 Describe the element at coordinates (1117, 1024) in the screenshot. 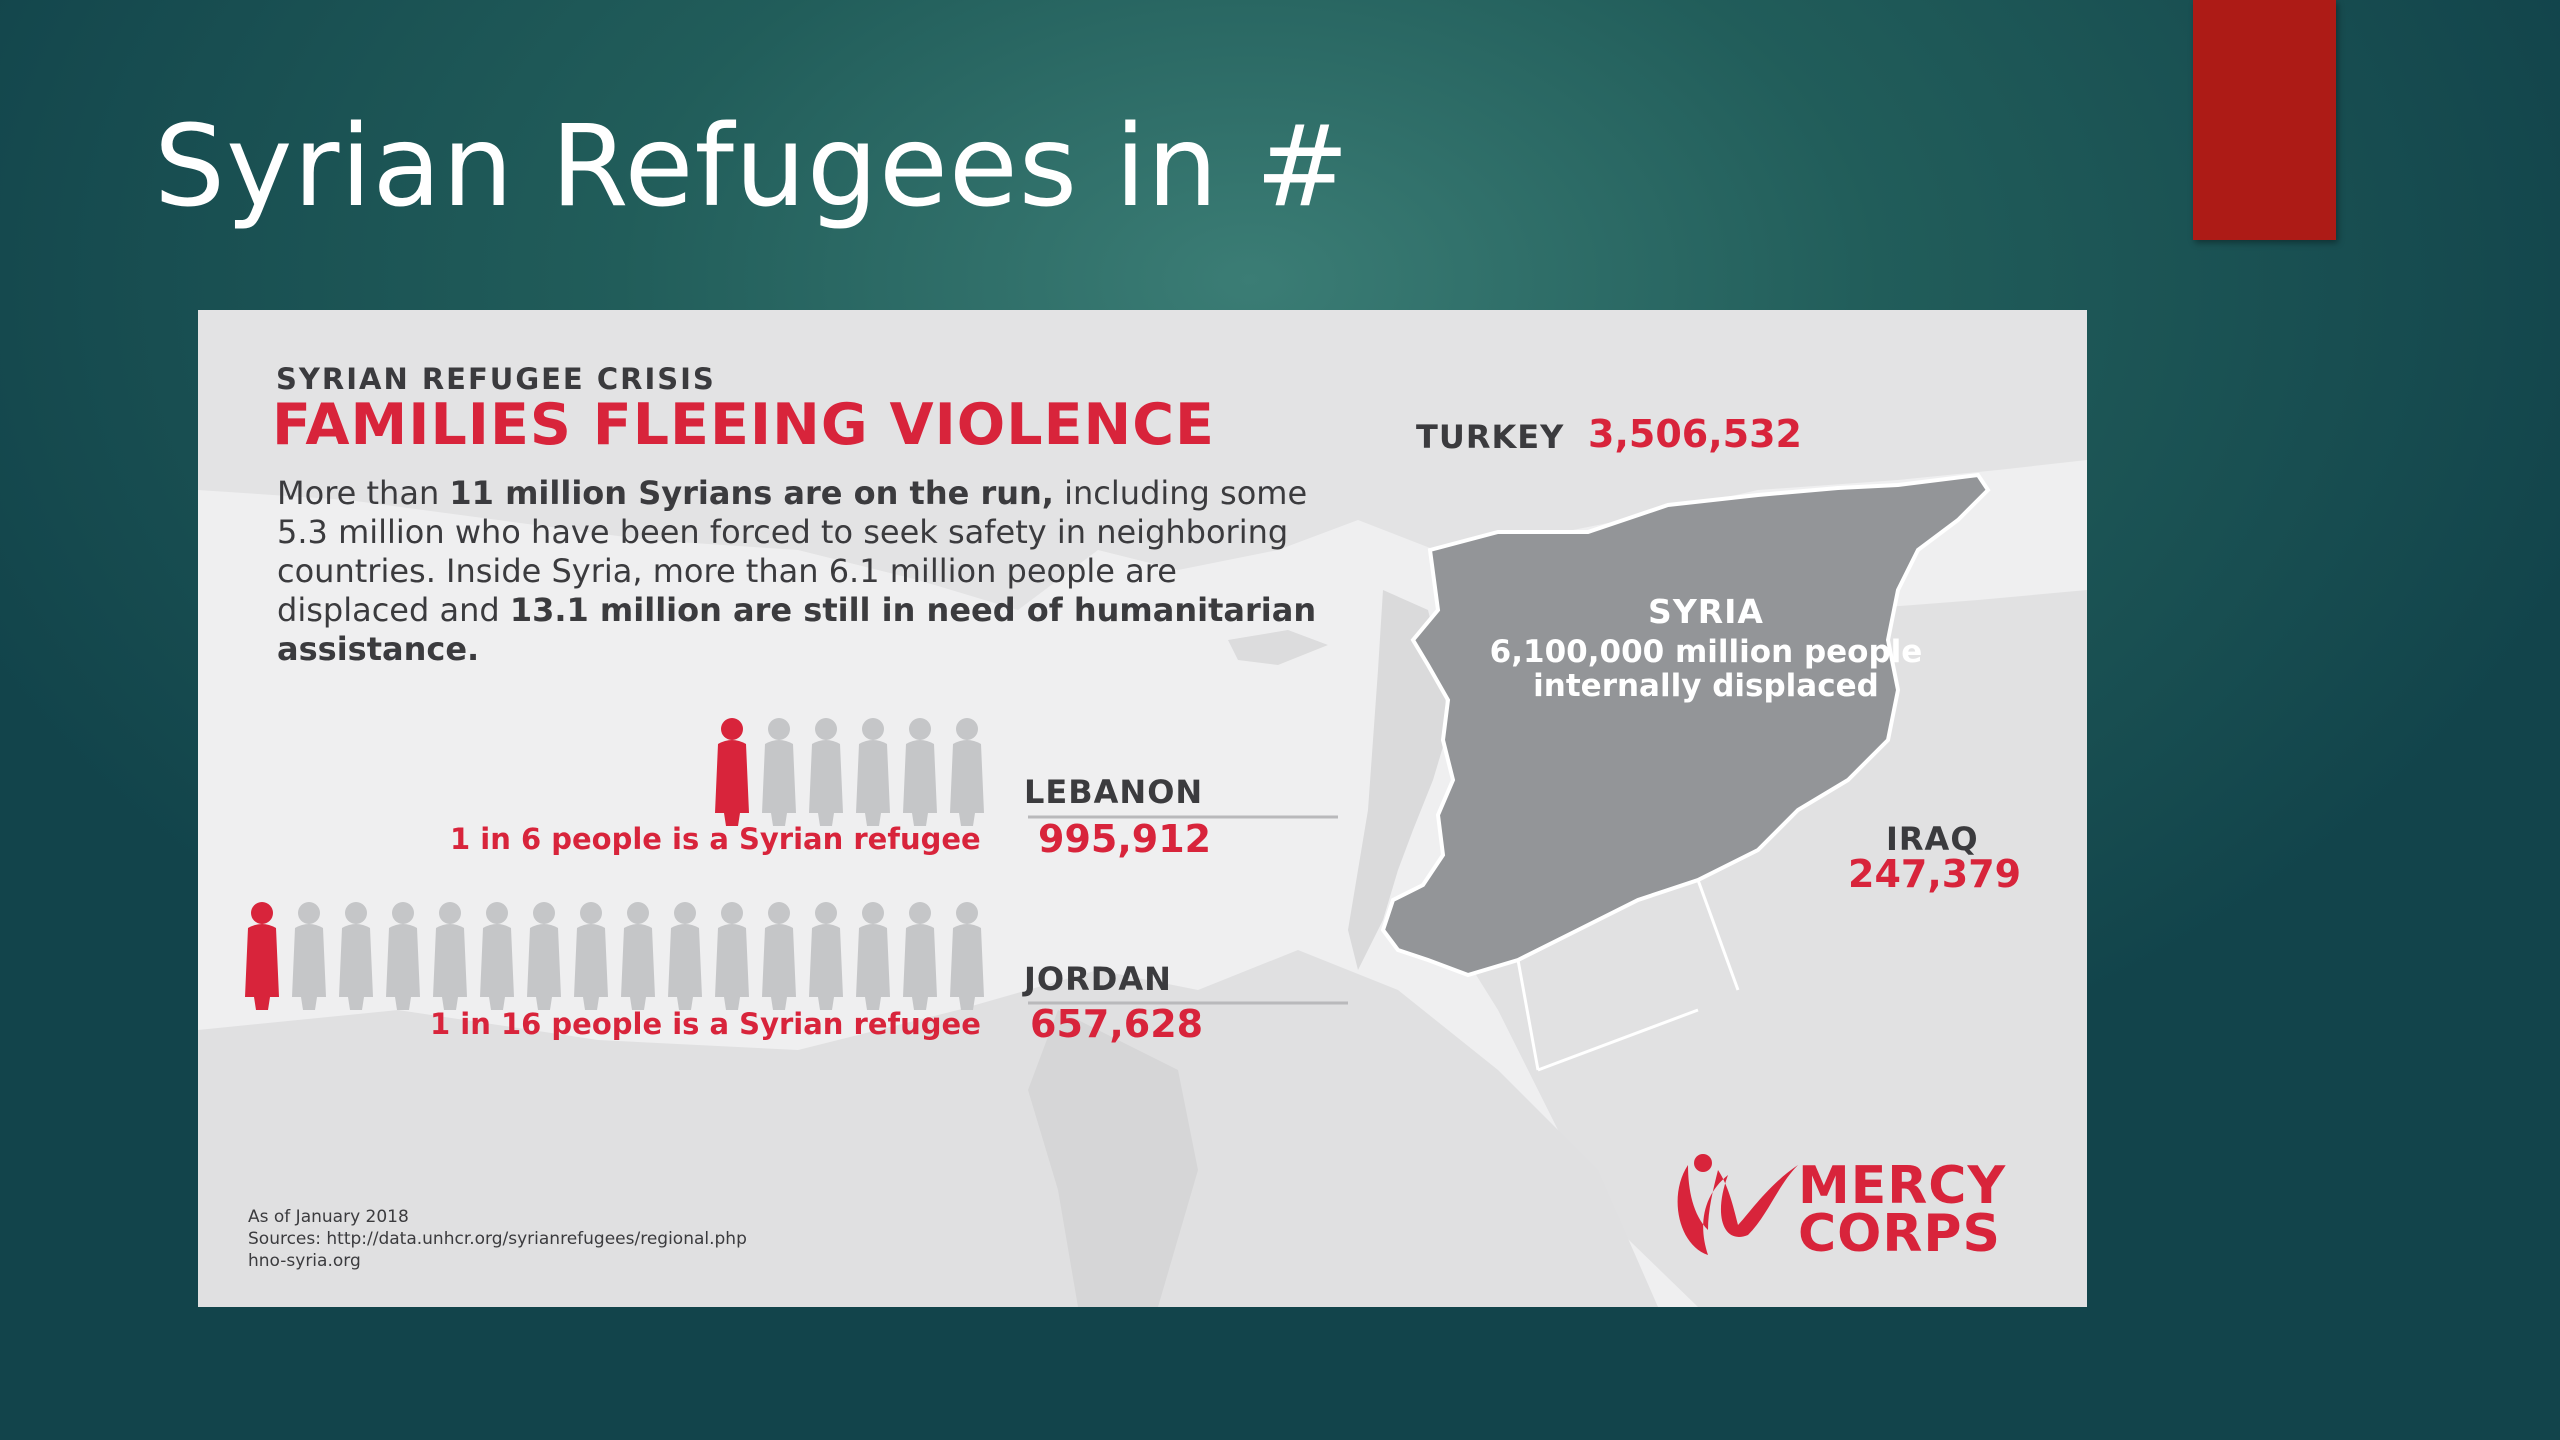

I see `jordan-value: 657,628` at that location.